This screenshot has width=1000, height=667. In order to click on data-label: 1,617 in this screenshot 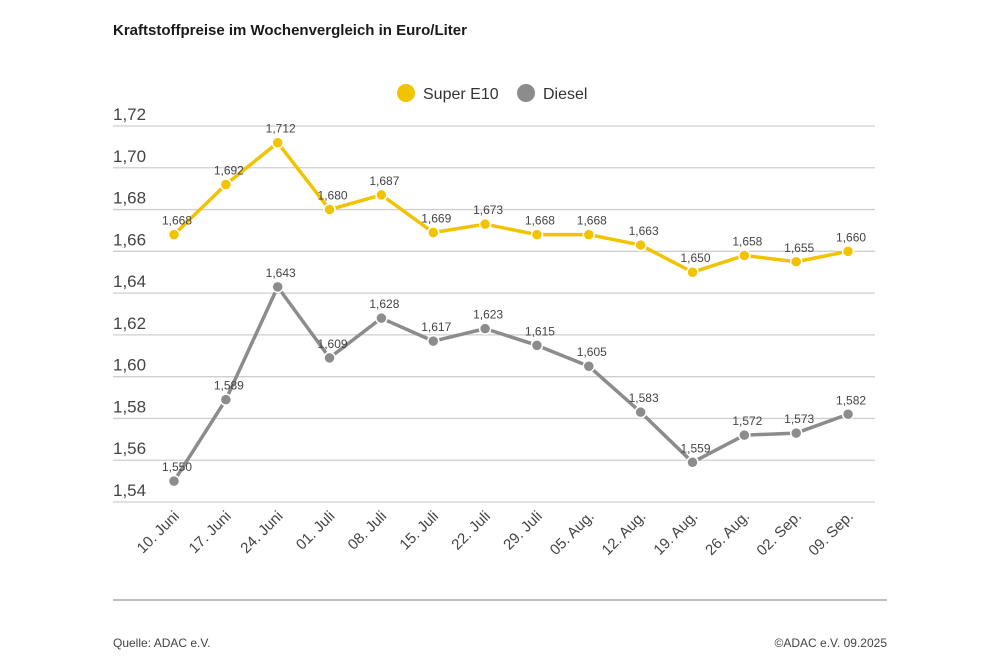, I will do `click(436, 327)`.